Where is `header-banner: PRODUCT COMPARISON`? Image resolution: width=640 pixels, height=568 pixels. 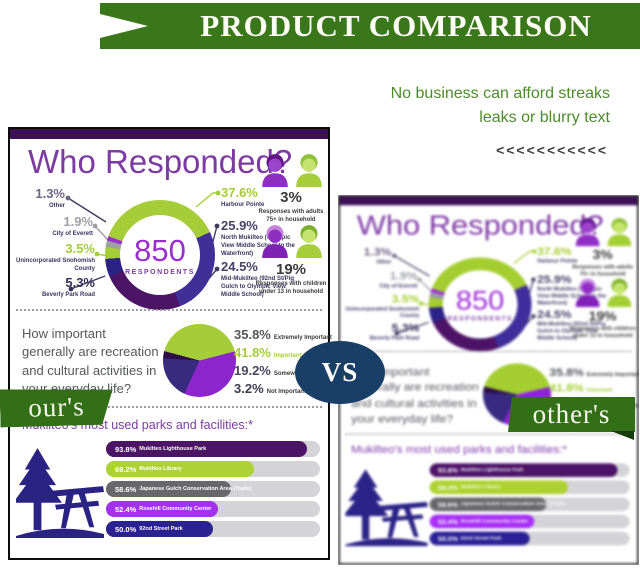 header-banner: PRODUCT COMPARISON is located at coordinates (370, 26).